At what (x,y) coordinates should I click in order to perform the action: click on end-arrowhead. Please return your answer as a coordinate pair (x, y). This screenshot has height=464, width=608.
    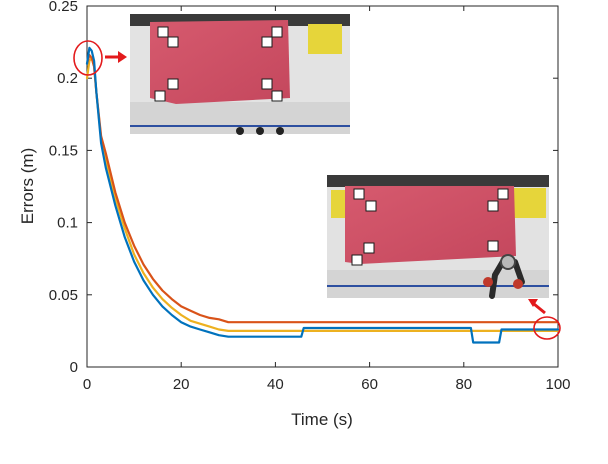
    Looking at the image, I should click on (533, 303).